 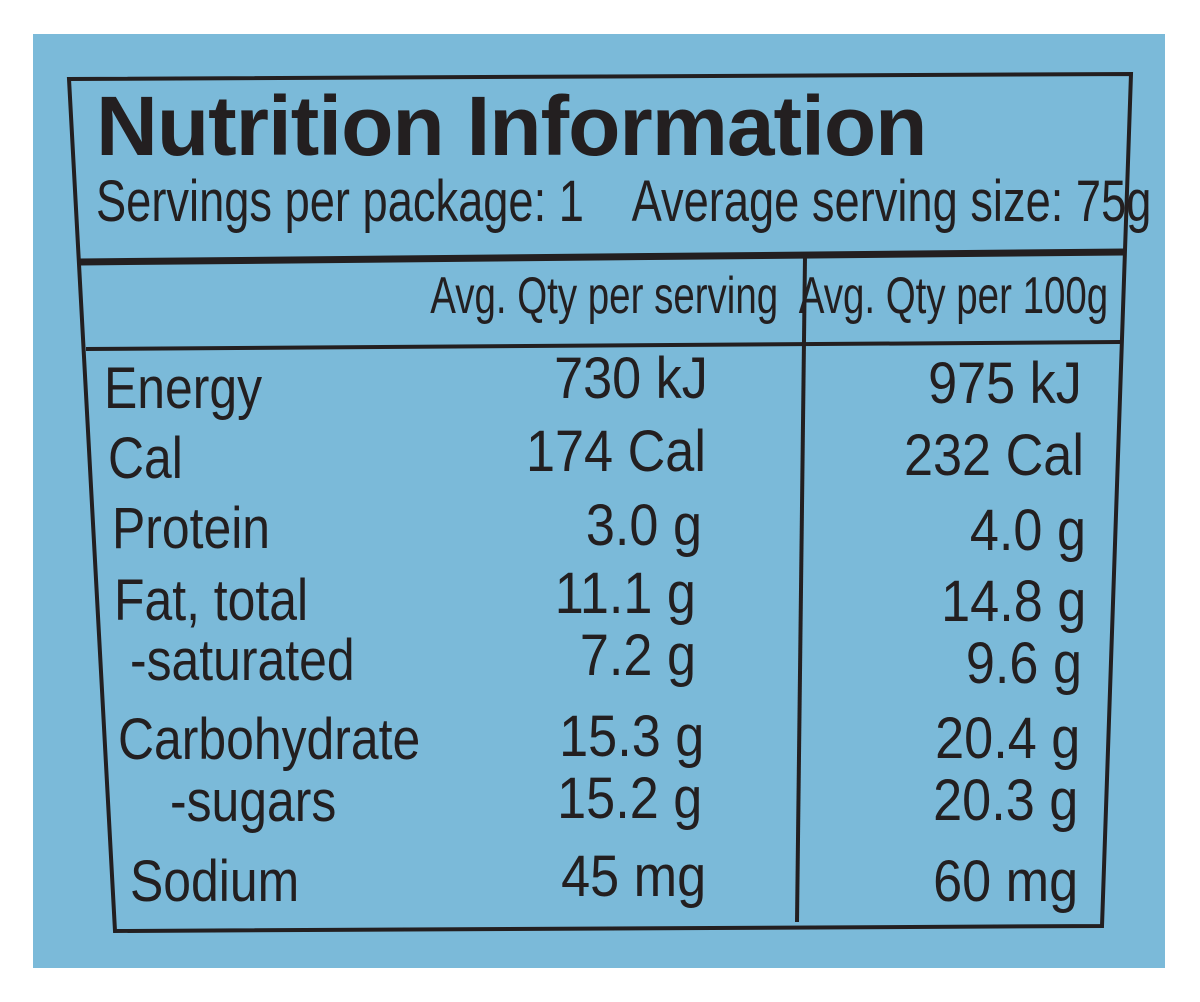 What do you see at coordinates (242, 660) in the screenshot?
I see `row-label-saturated: -saturated` at bounding box center [242, 660].